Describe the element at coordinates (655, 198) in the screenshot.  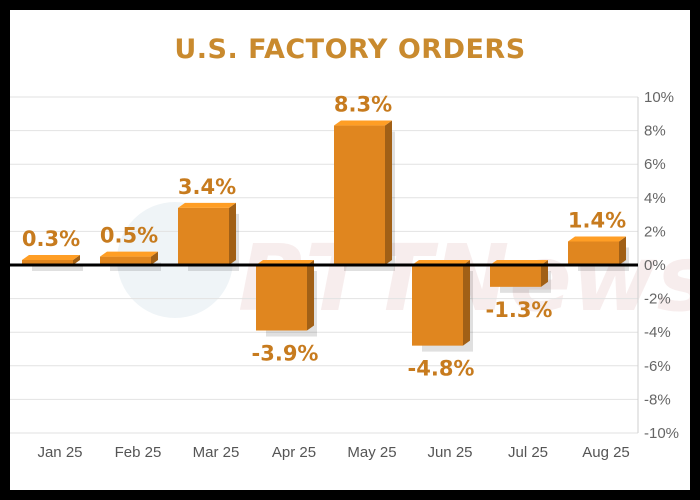
I see `y-tick-label: 4%` at that location.